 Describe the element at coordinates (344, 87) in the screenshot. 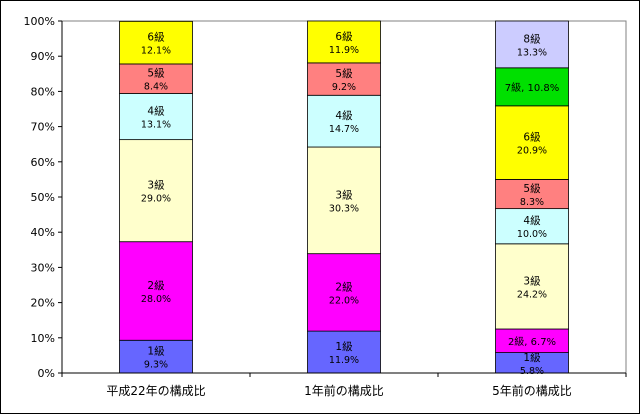

I see `segment-value-label: 9.2%` at that location.